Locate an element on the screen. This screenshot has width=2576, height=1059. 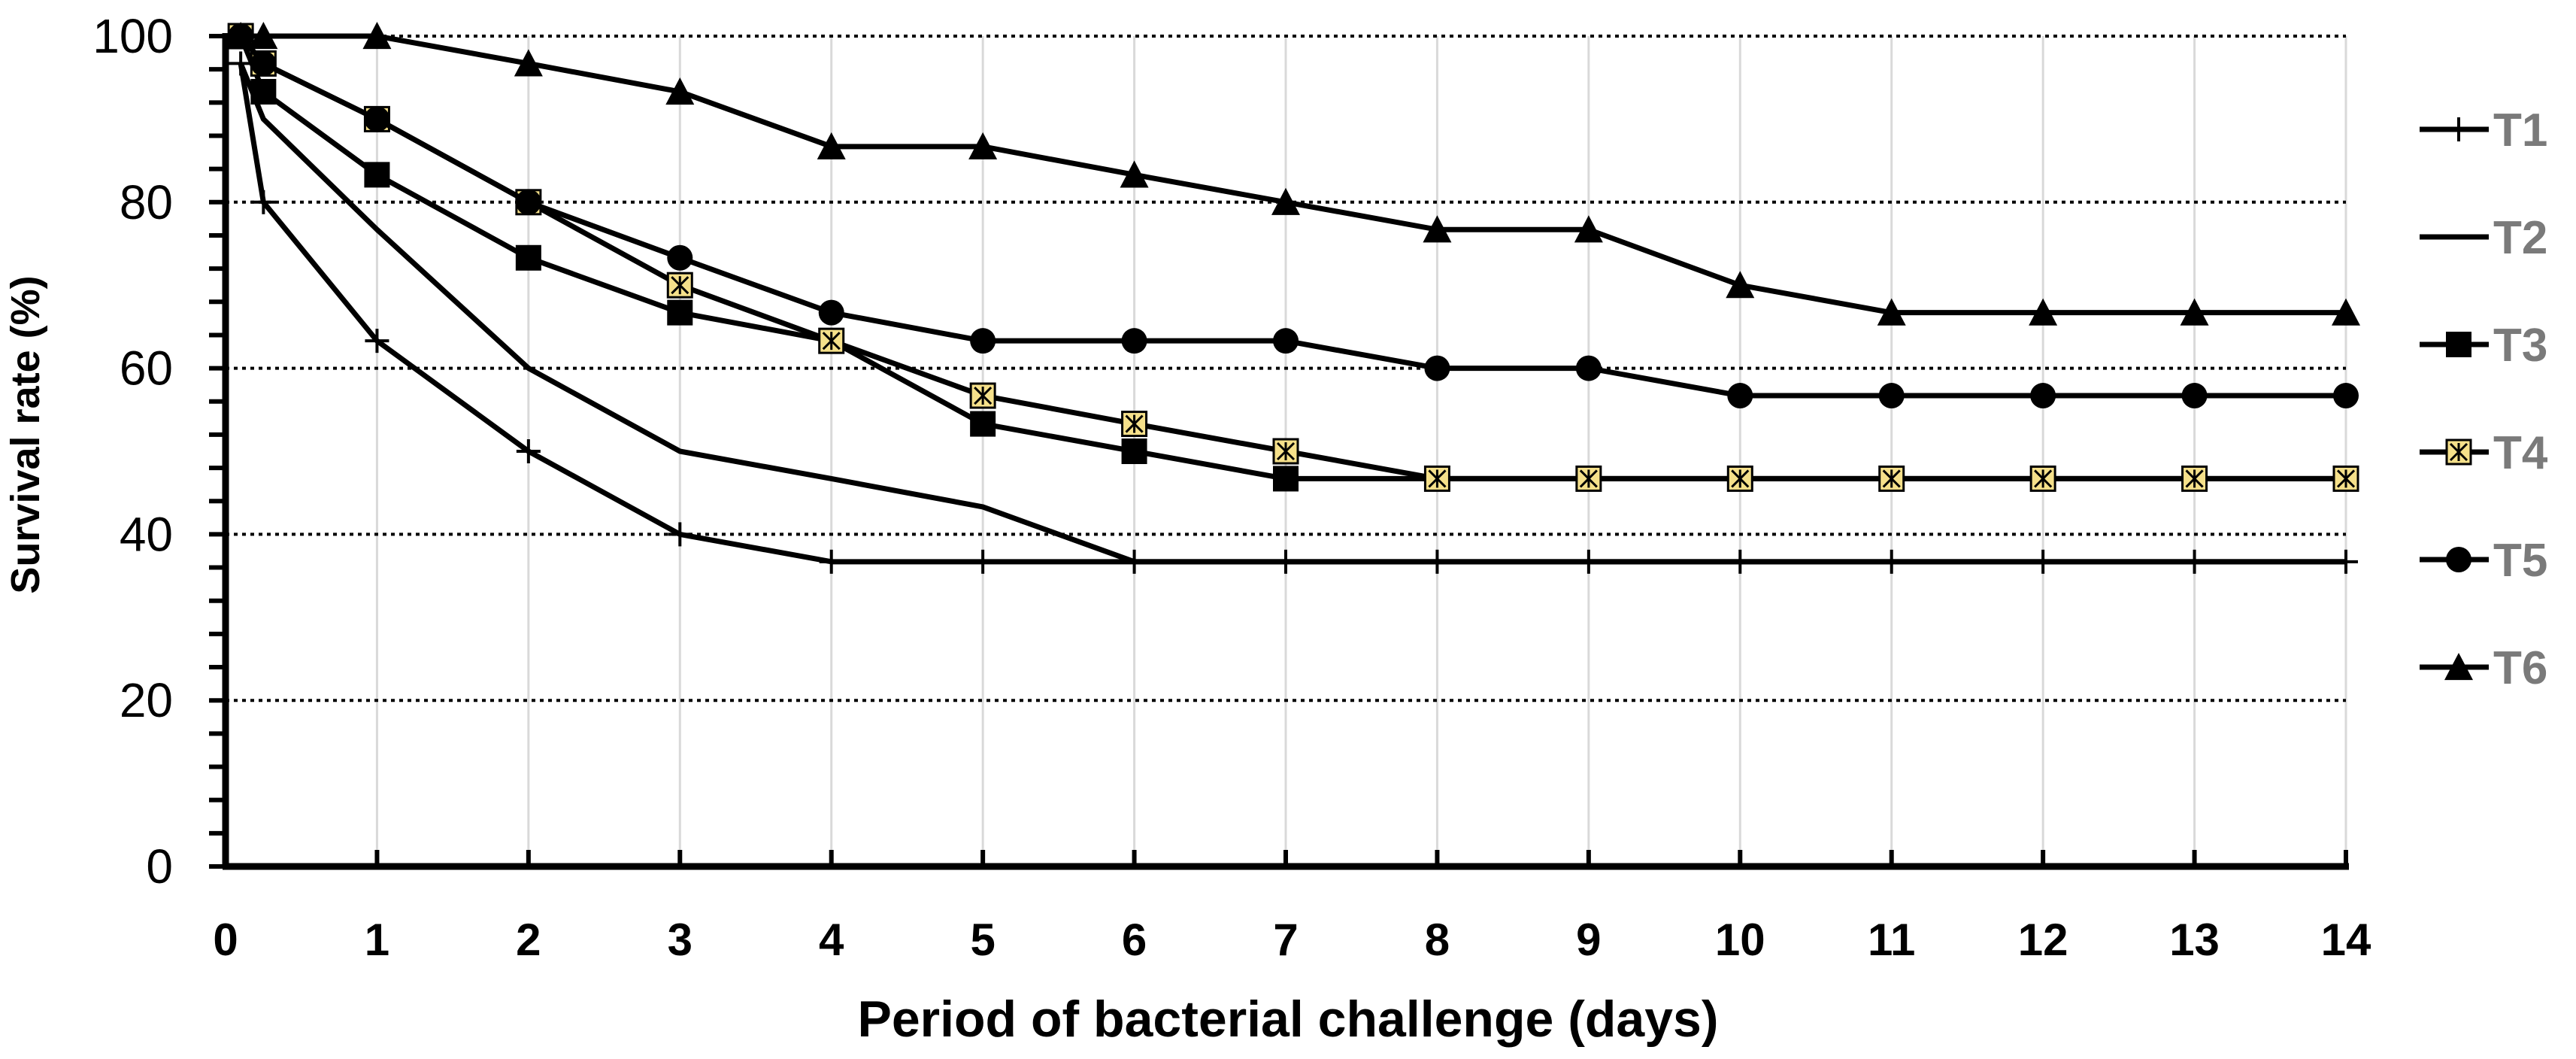
y-axis-title: Survival rate (%) is located at coordinates (25, 434).